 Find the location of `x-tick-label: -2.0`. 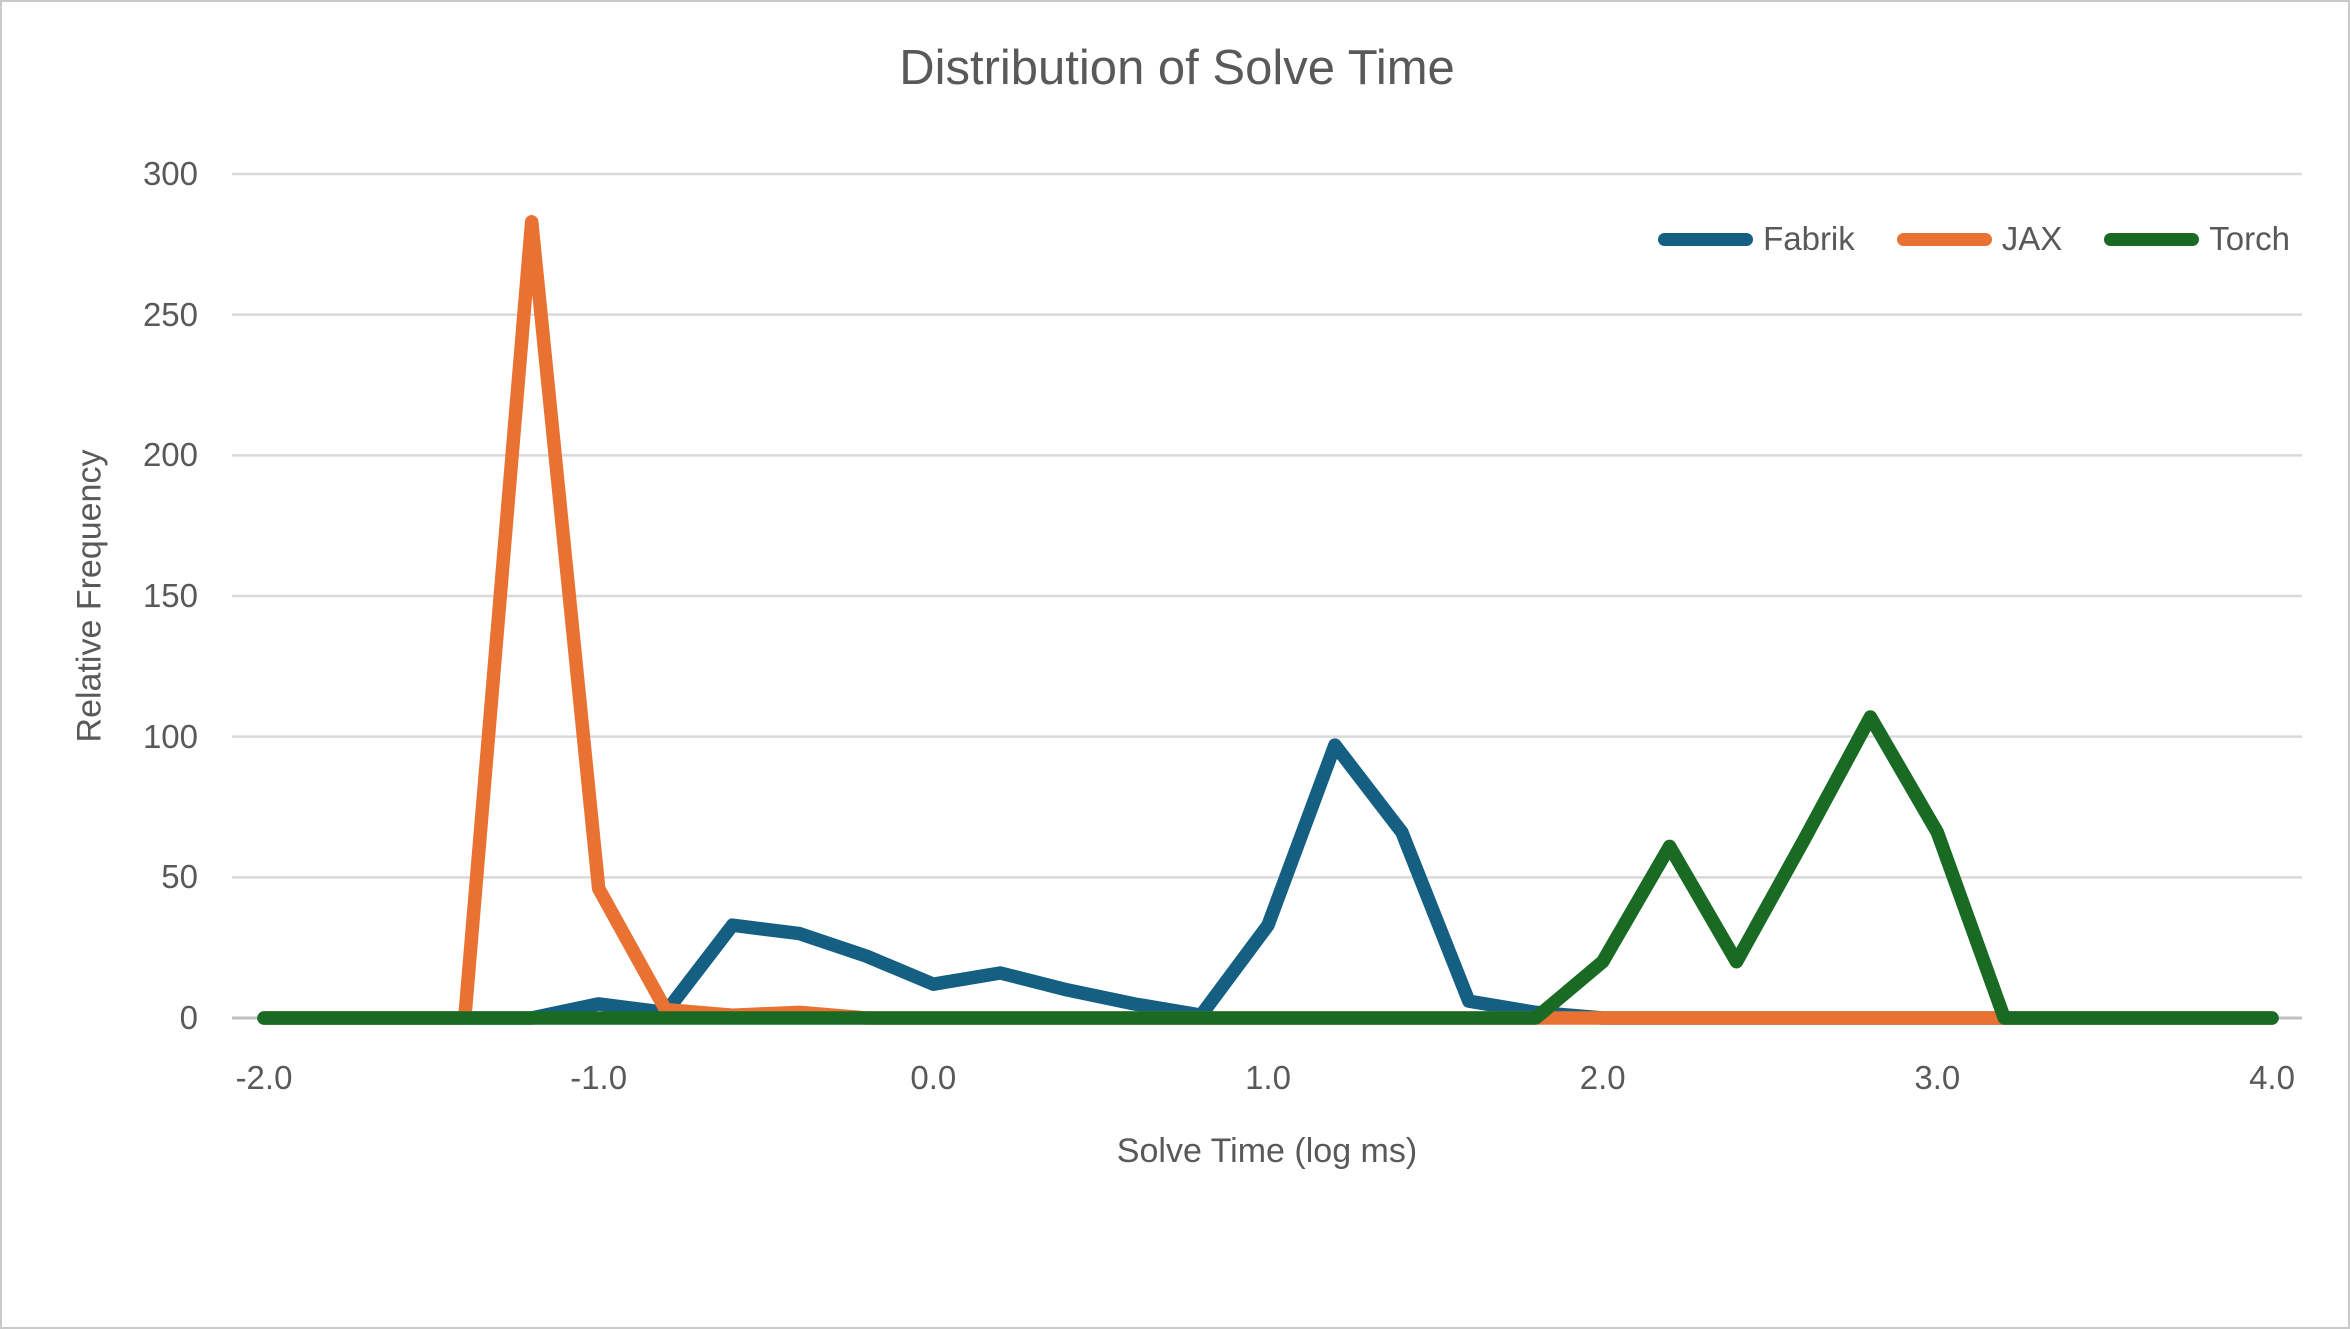

x-tick-label: -2.0 is located at coordinates (264, 1077).